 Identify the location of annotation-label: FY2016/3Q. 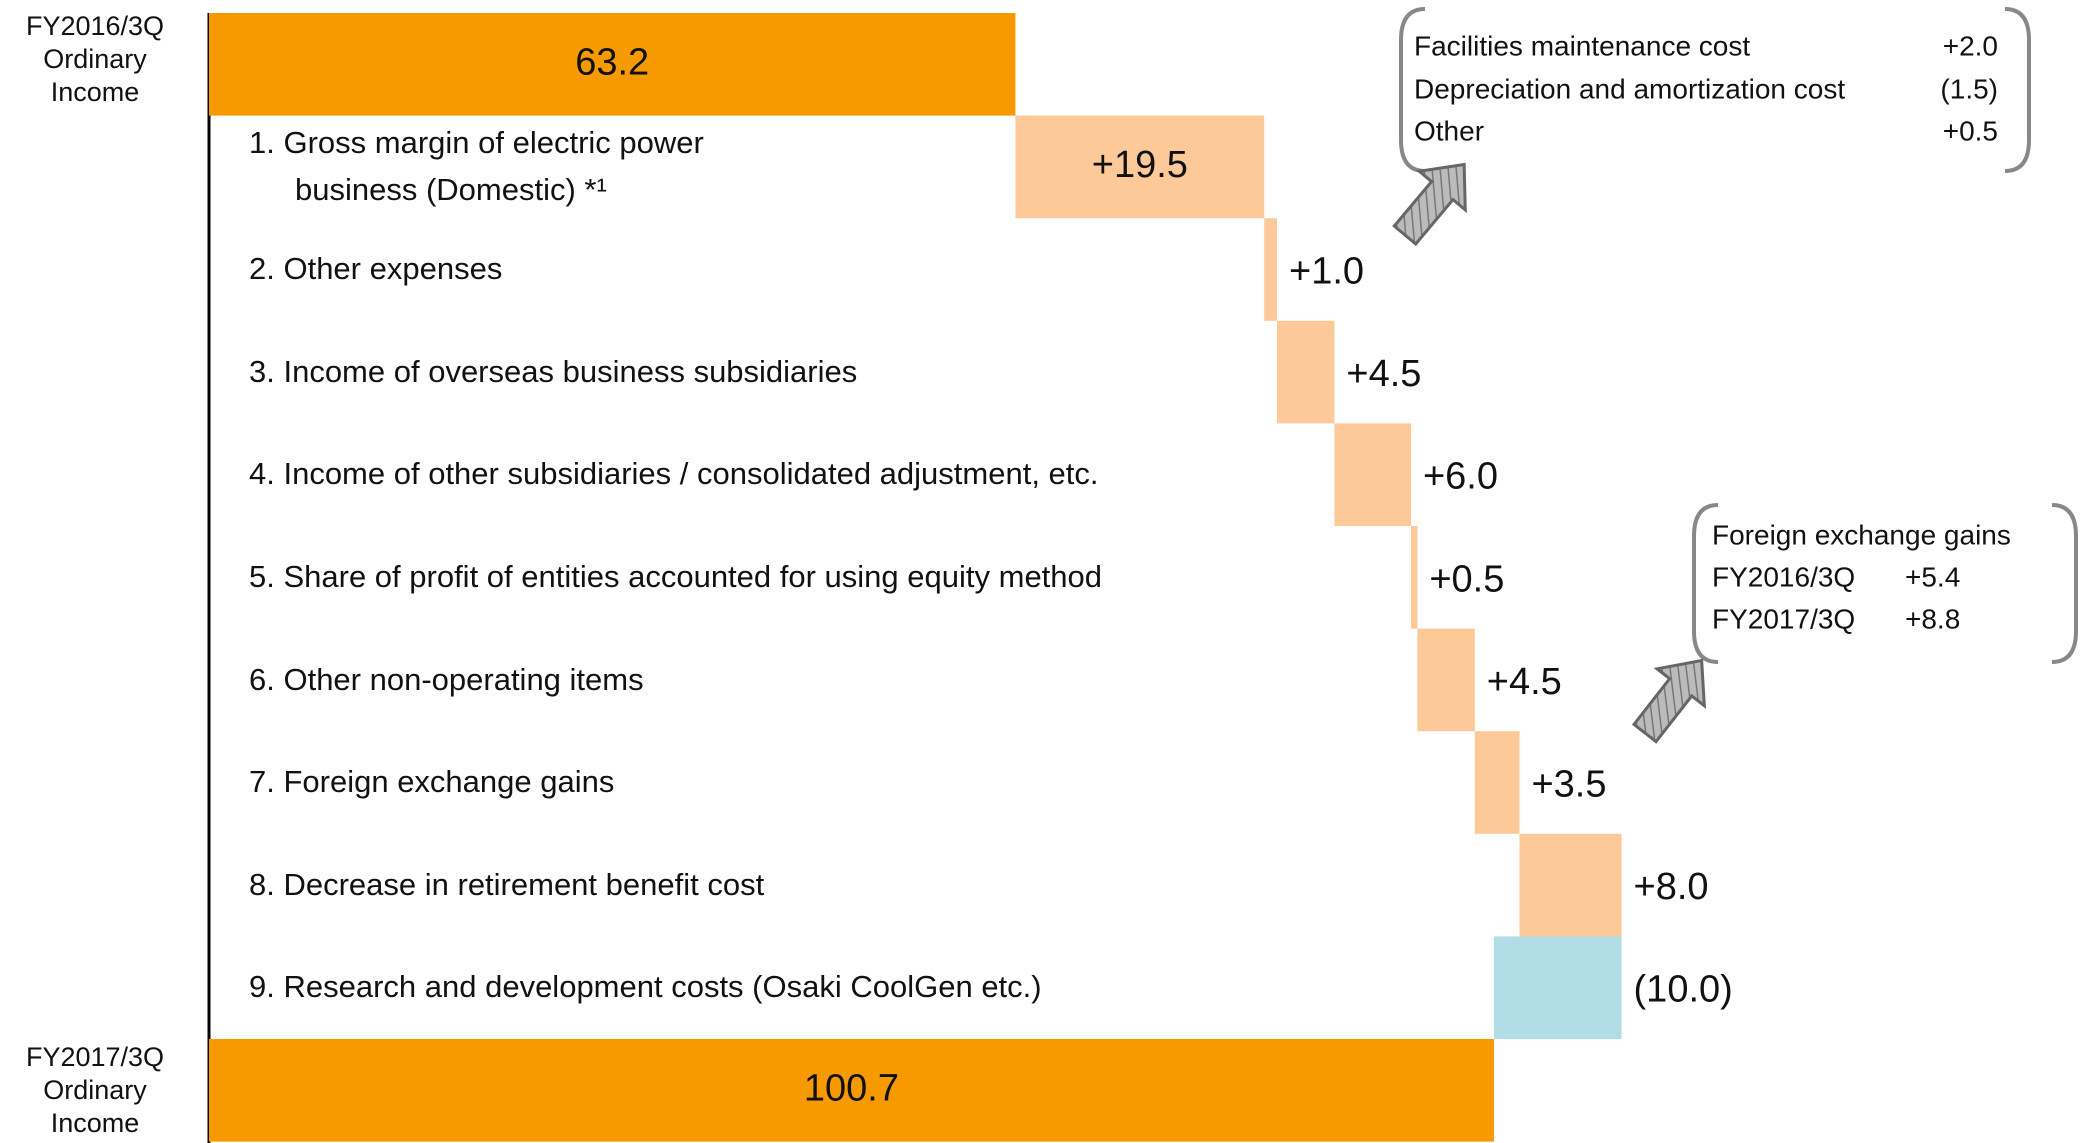
(1783, 576).